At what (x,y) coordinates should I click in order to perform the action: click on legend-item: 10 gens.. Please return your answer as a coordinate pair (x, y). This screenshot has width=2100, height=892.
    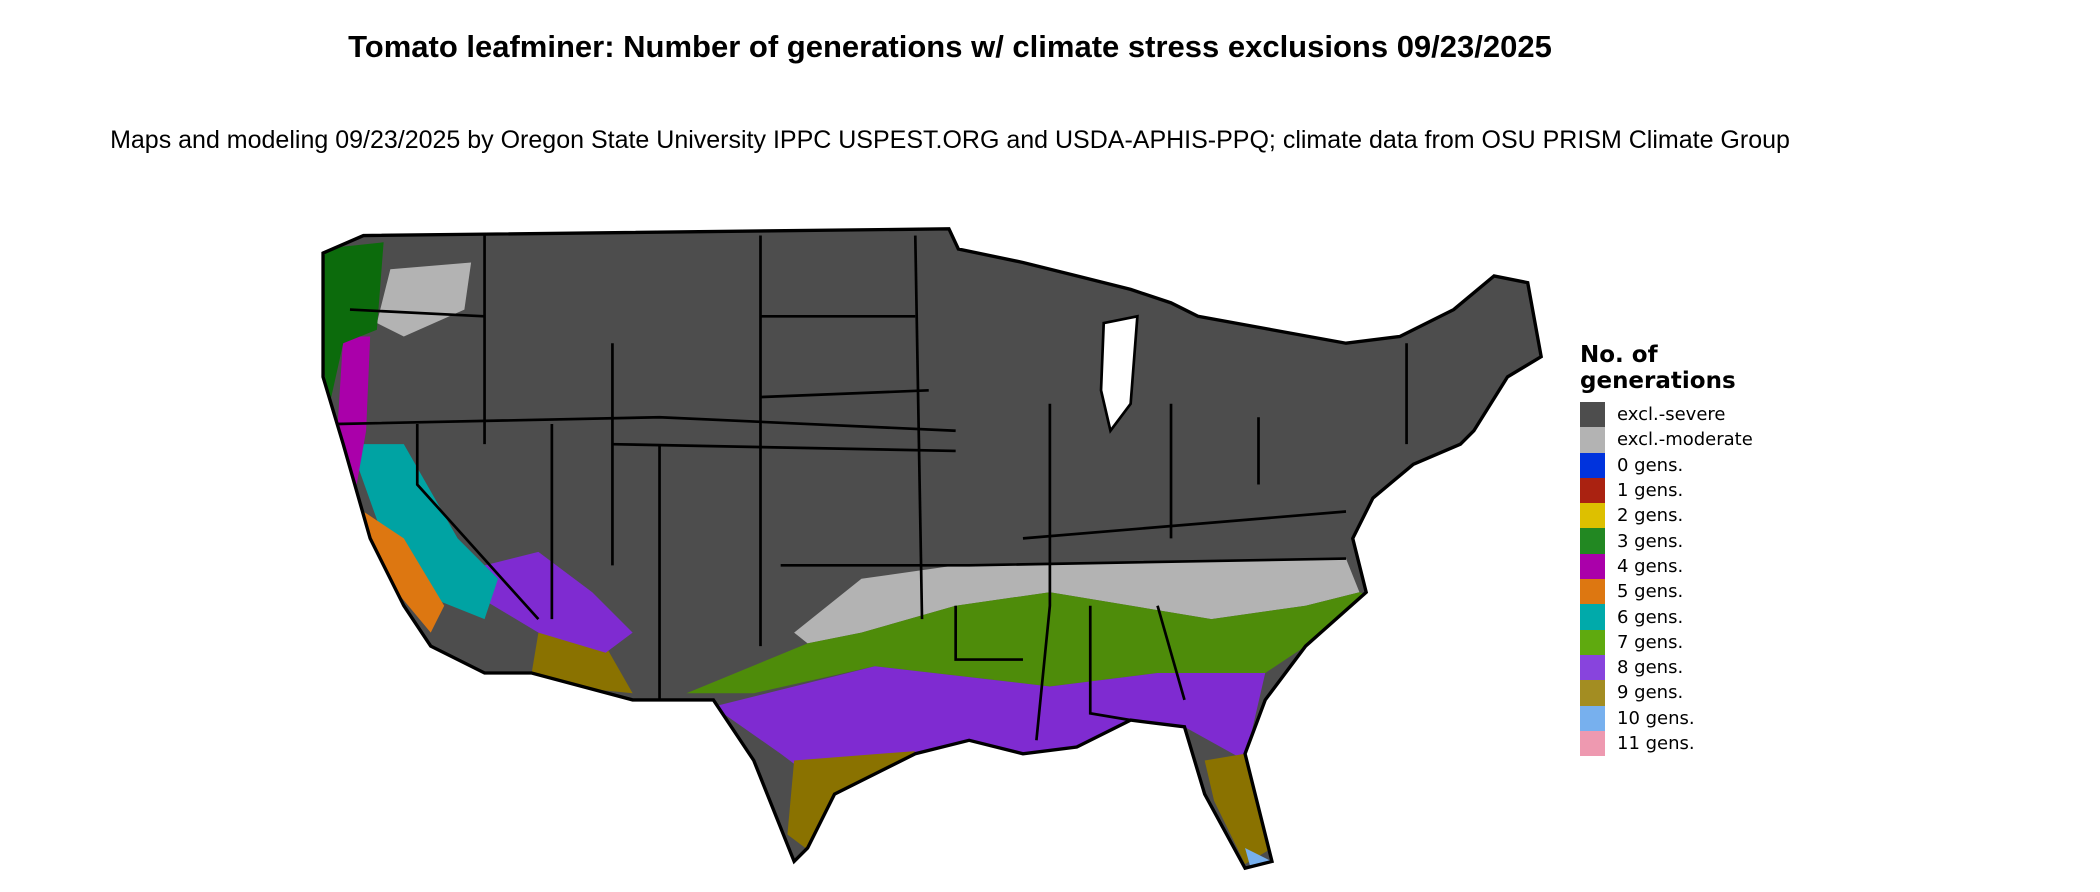
    Looking at the image, I should click on (1666, 718).